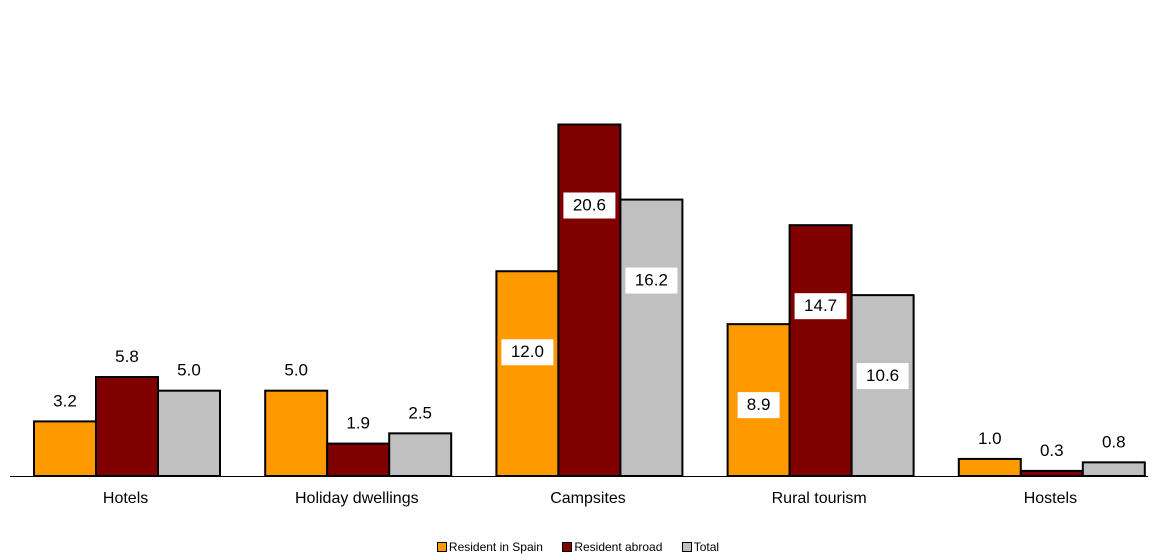 Image resolution: width=1156 pixels, height=559 pixels. I want to click on value-label-holiday-dwellings-resident-abroad: 1.9, so click(358, 423).